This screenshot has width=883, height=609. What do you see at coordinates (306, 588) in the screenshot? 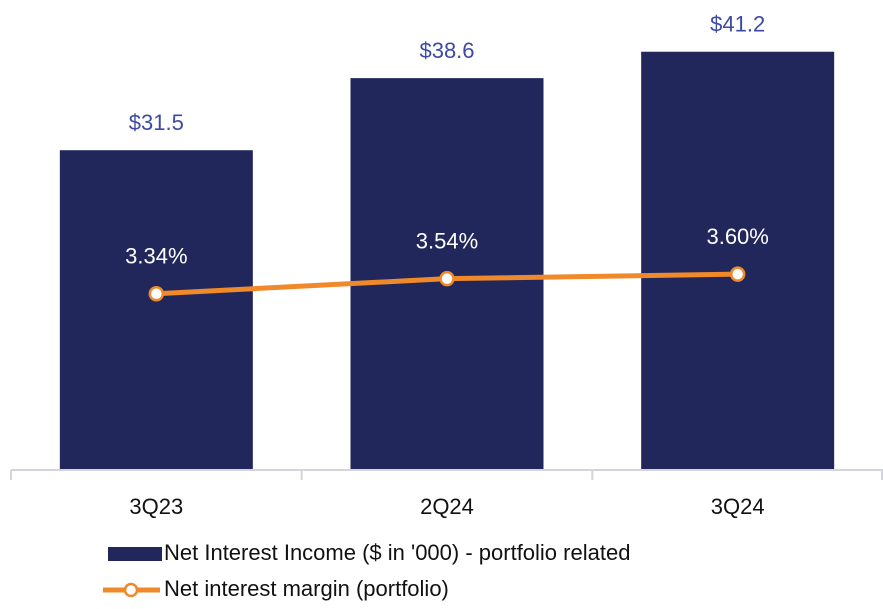
I see `legend-label: Net interest margin (portfolio)` at bounding box center [306, 588].